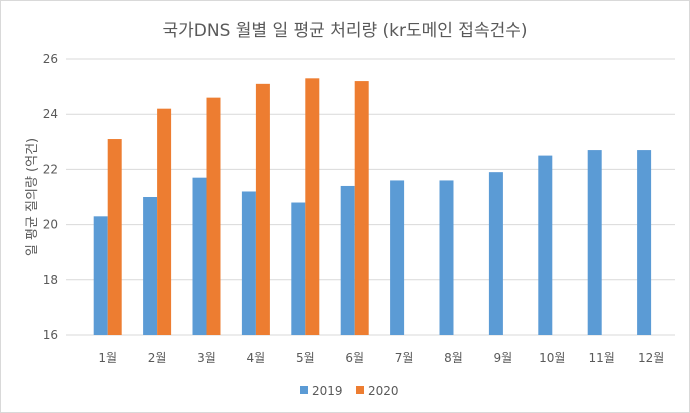 The height and width of the screenshot is (413, 690). I want to click on y-axis-label: 일 평균 질의량 (억건), so click(32, 197).